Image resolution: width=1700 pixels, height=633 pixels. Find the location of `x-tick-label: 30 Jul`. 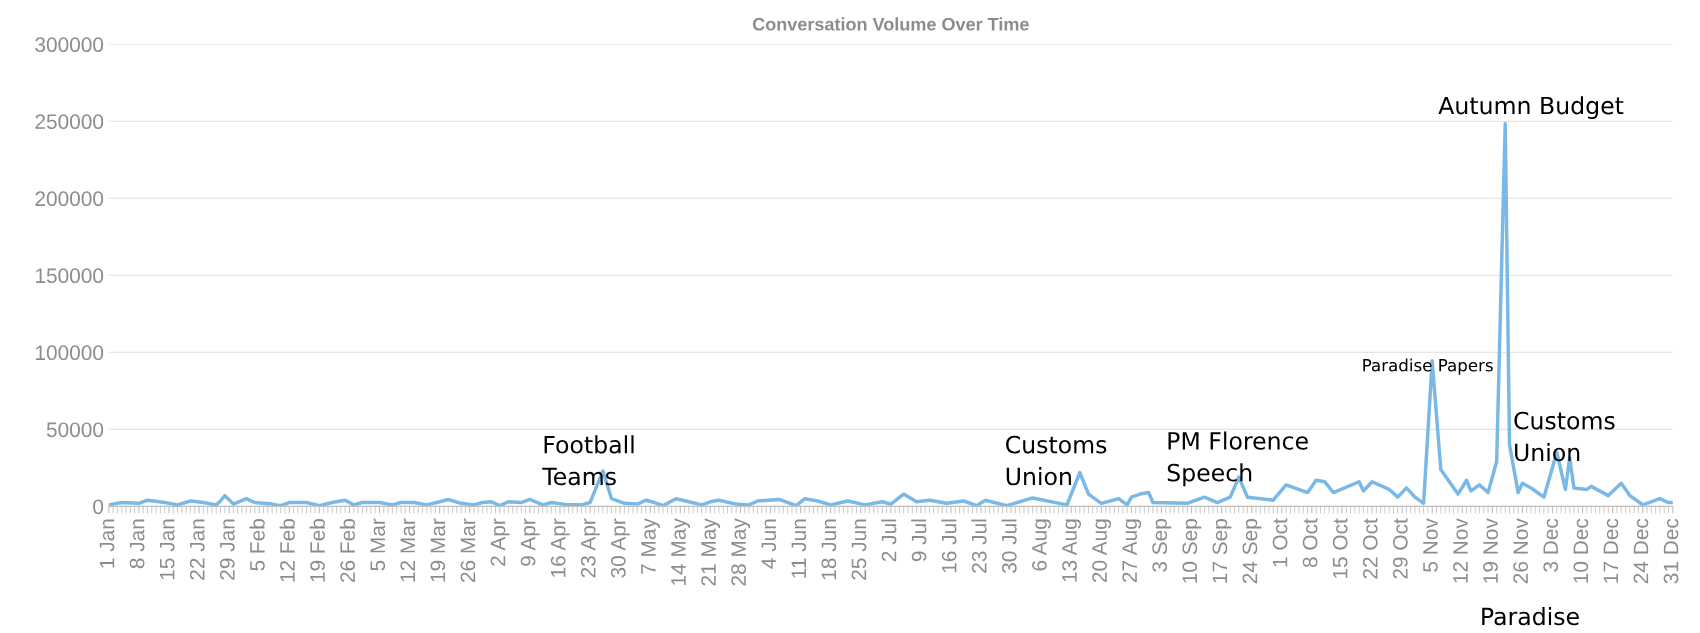

x-tick-label: 30 Jul is located at coordinates (1009, 546).